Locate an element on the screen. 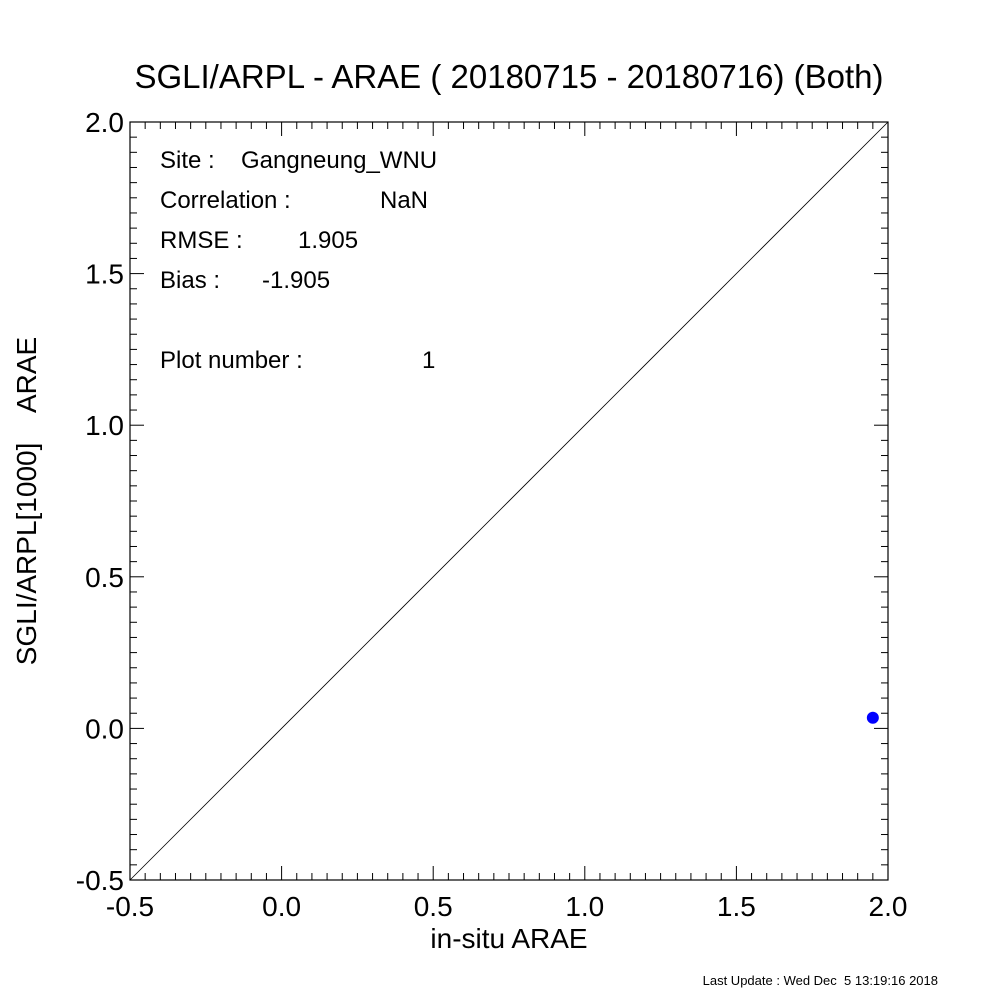 This screenshot has height=1000, width=1000. bias-value: -1.905 is located at coordinates (296, 280).